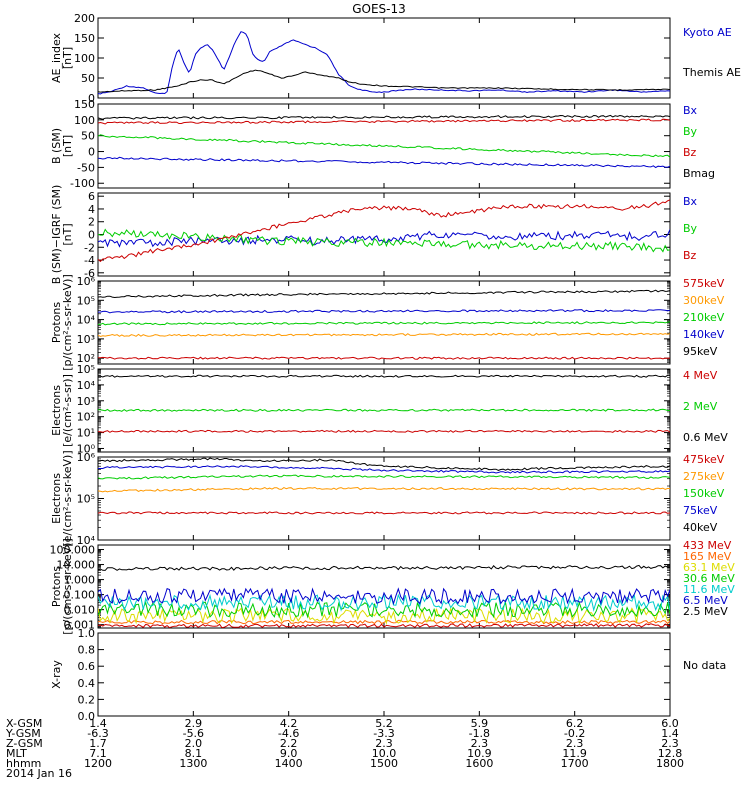 The image size is (750, 804). What do you see at coordinates (91, 196) in the screenshot?
I see `y-tick-label: 6` at bounding box center [91, 196].